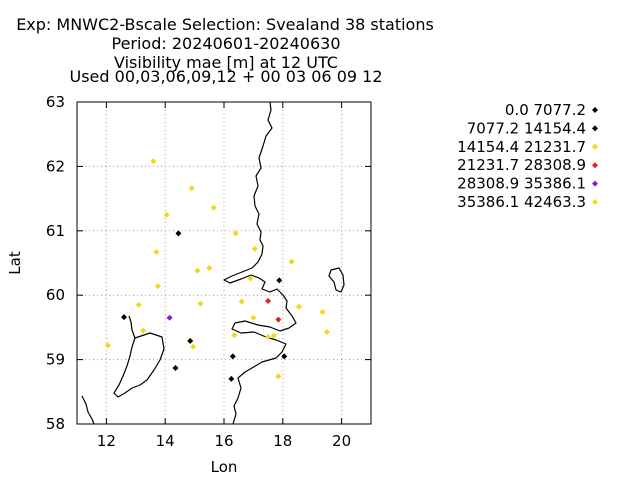 This screenshot has width=640, height=480. What do you see at coordinates (55, 231) in the screenshot?
I see `y-tick-label: 61` at bounding box center [55, 231].